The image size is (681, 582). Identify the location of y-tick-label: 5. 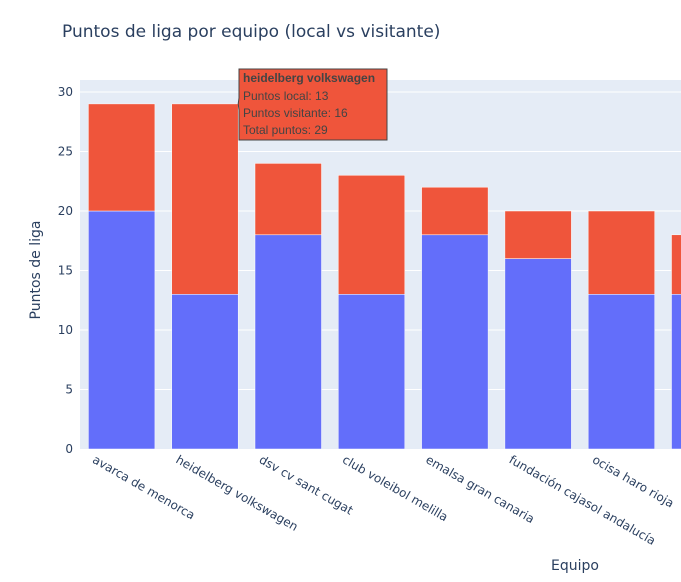
(69, 390).